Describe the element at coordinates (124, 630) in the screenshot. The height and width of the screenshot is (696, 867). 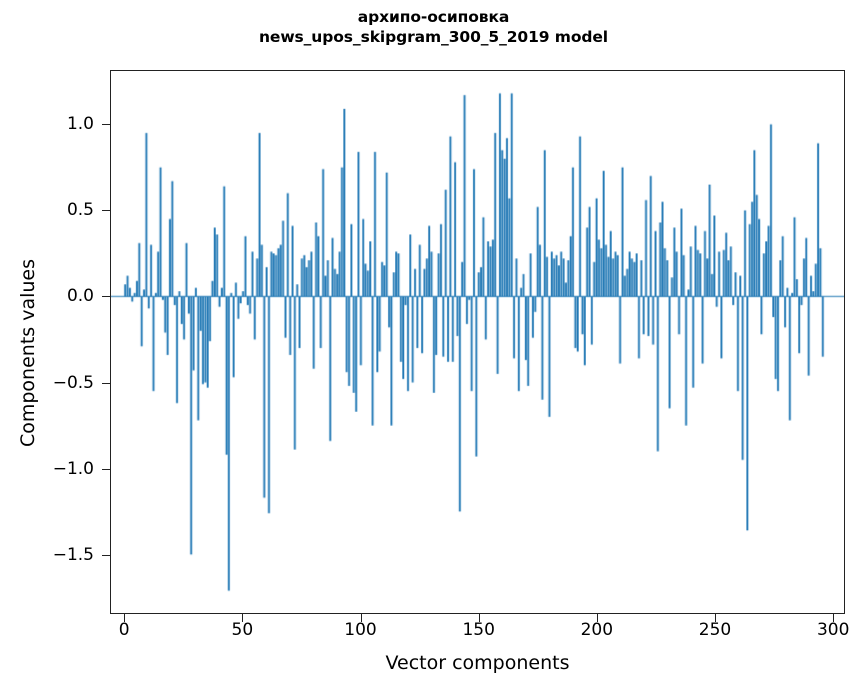
I see `x-tick-label: 0` at that location.